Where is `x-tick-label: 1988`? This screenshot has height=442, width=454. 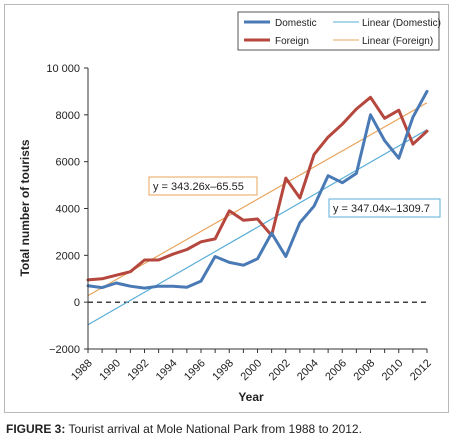 x-tick-label: 1988 is located at coordinates (82, 370).